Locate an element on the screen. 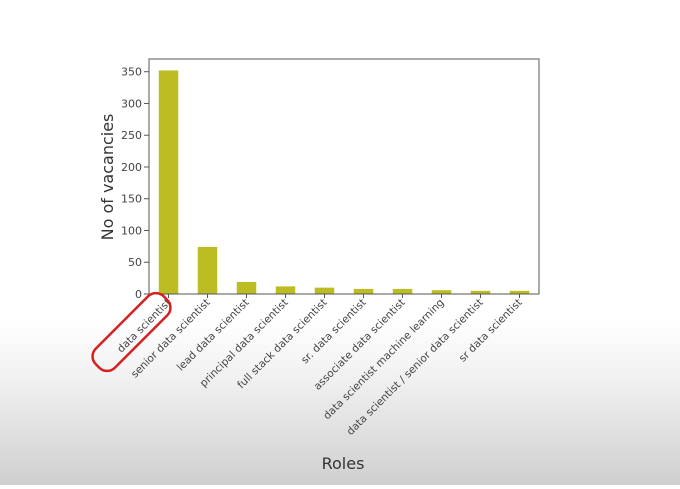 This screenshot has width=680, height=489. x-tick-label: data scientist / senior data scientist is located at coordinates (414, 367).